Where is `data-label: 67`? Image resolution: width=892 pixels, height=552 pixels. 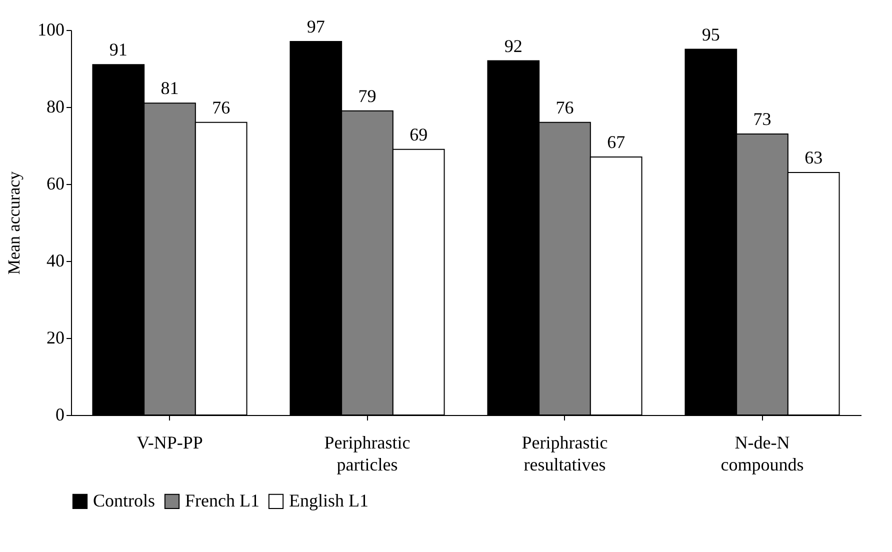
data-label: 67 is located at coordinates (616, 142).